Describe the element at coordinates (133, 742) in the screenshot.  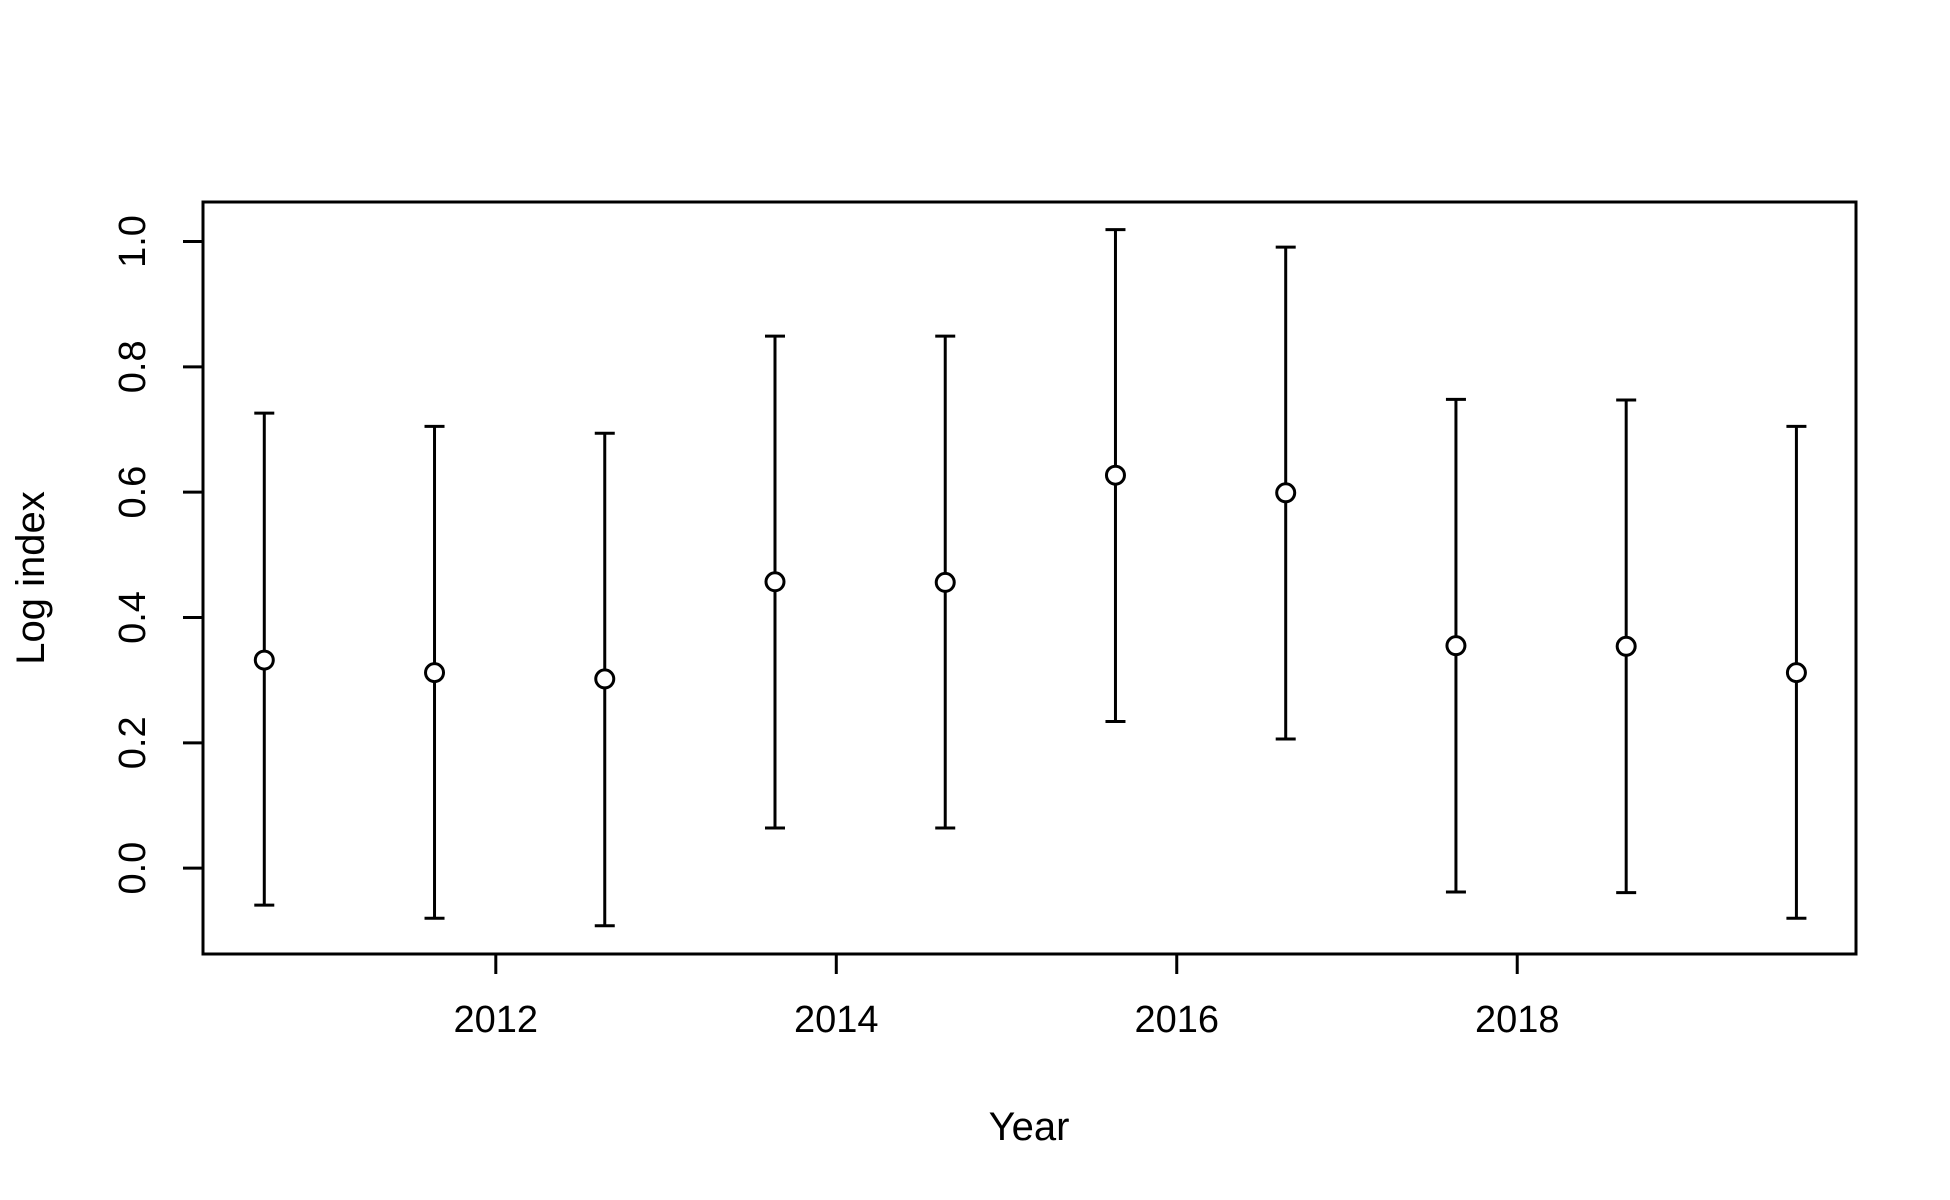
I see `y-tick-label: 0.2` at that location.